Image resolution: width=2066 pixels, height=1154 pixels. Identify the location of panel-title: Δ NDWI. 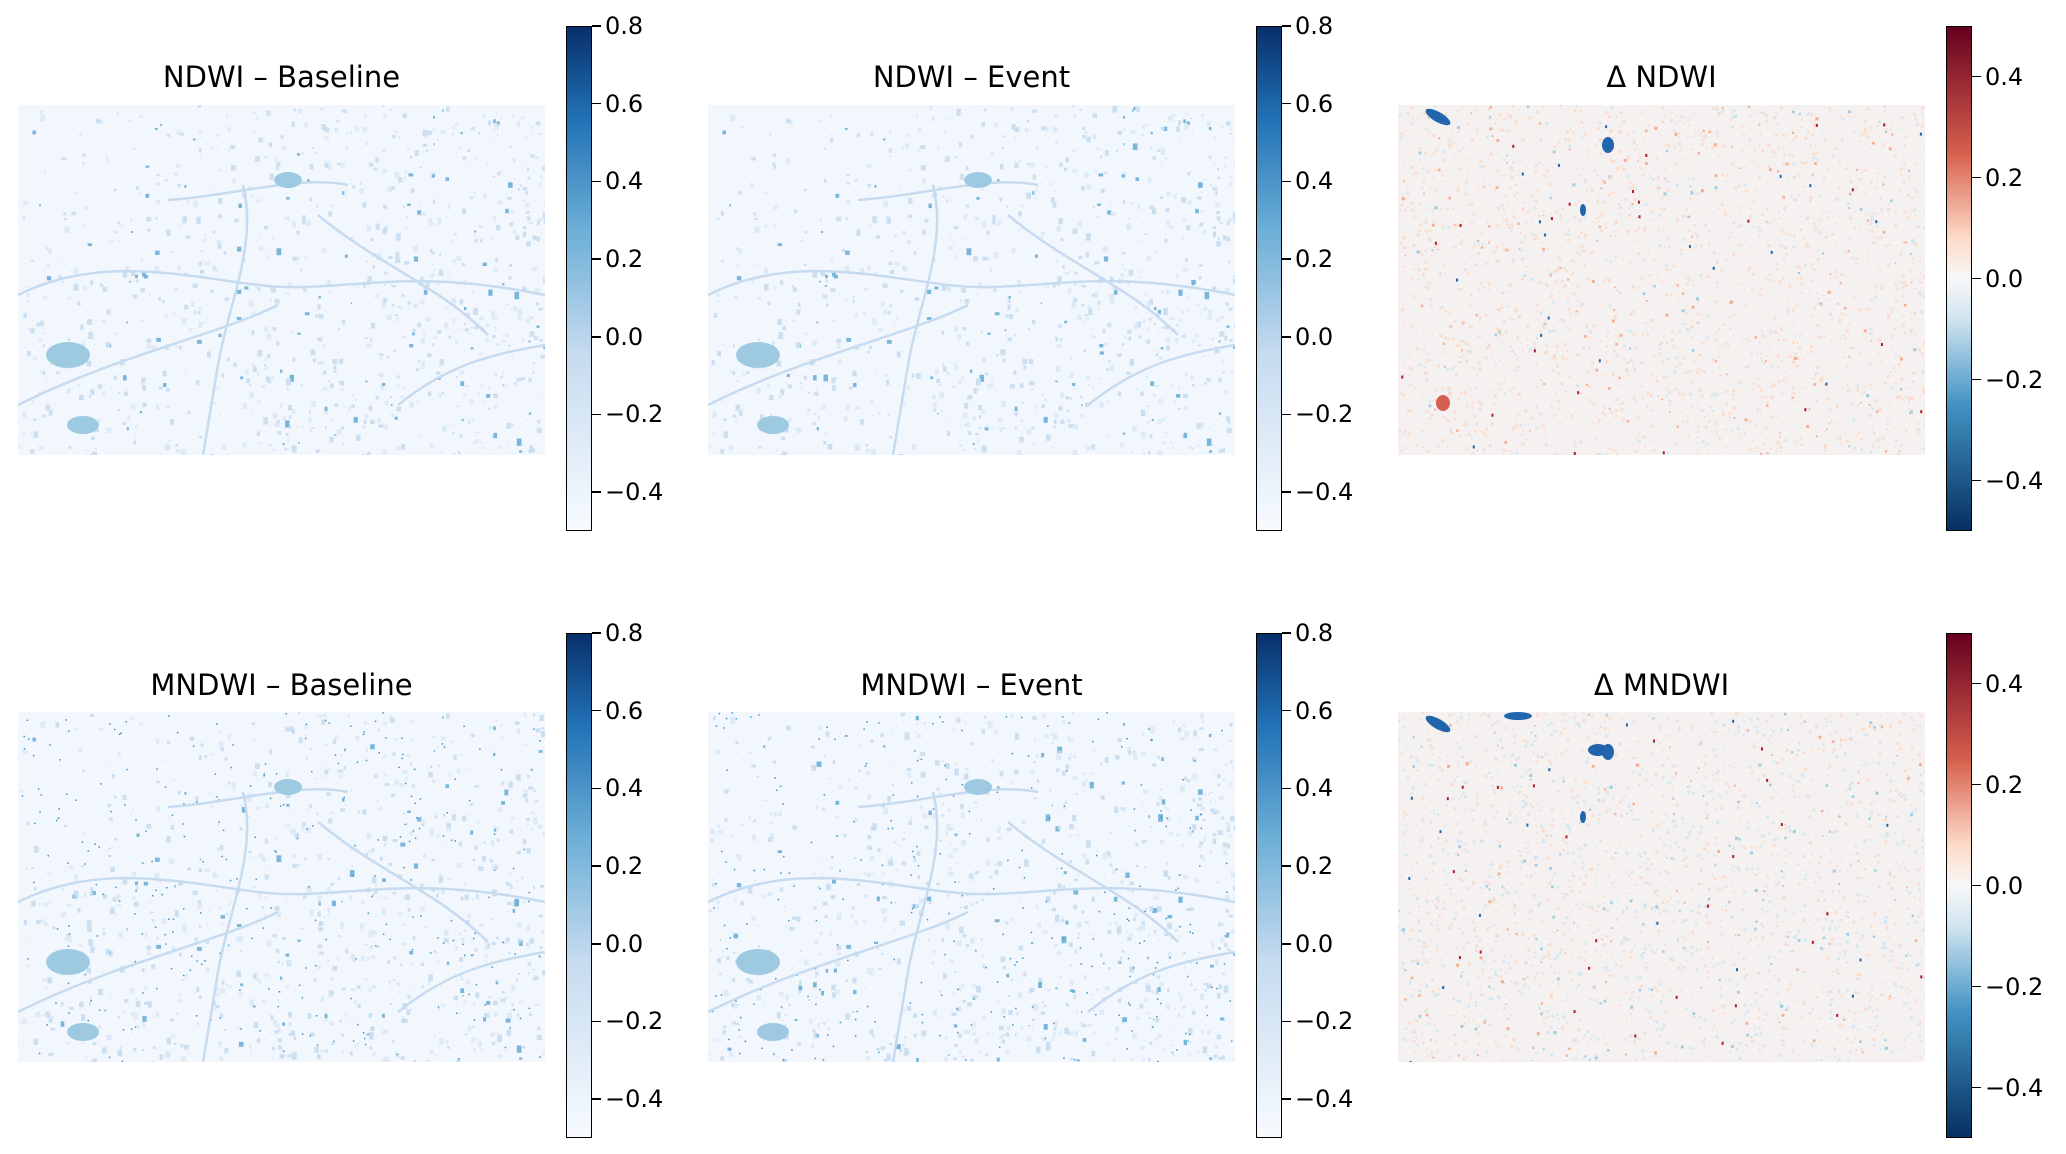
(1661, 77).